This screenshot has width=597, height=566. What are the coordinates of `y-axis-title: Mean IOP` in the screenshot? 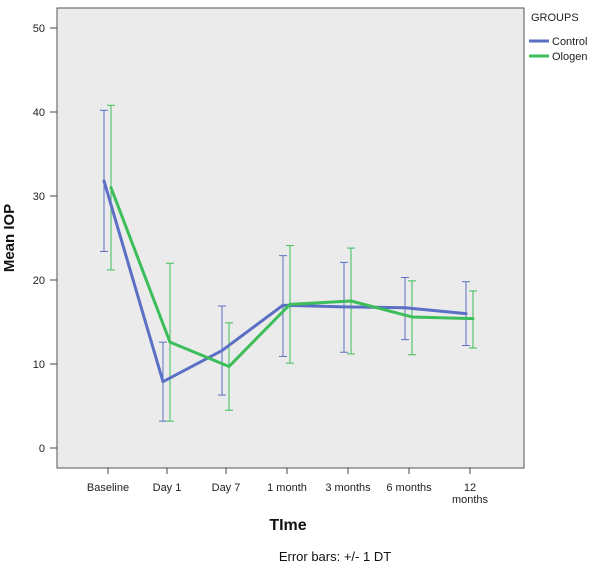 It's located at (9, 238).